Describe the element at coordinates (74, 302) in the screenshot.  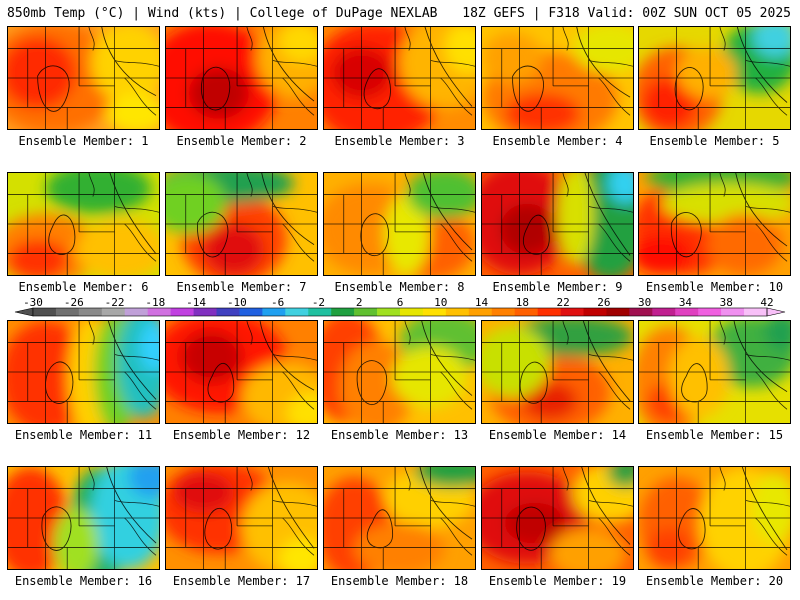
I see `colorbar-tick-label: -26` at that location.